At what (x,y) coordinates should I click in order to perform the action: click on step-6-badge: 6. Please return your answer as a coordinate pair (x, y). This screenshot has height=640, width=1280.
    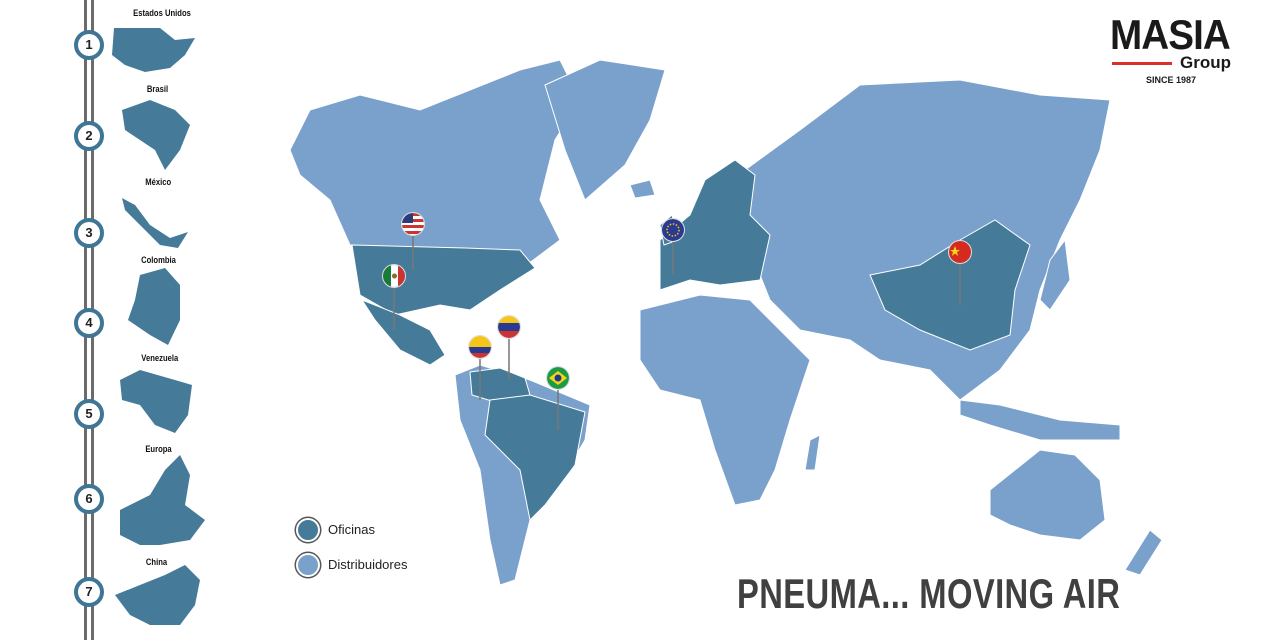
    Looking at the image, I should click on (89, 499).